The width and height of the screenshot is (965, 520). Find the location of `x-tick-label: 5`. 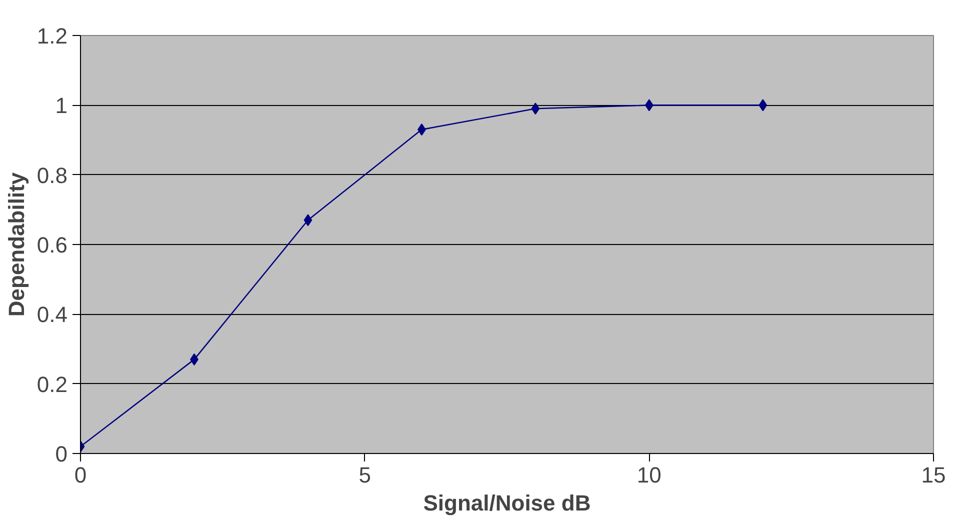

x-tick-label: 5 is located at coordinates (364, 475).